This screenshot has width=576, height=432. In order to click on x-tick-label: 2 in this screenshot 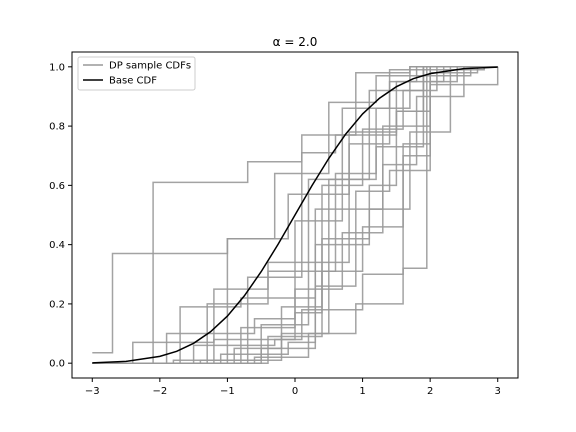, I will do `click(430, 391)`.